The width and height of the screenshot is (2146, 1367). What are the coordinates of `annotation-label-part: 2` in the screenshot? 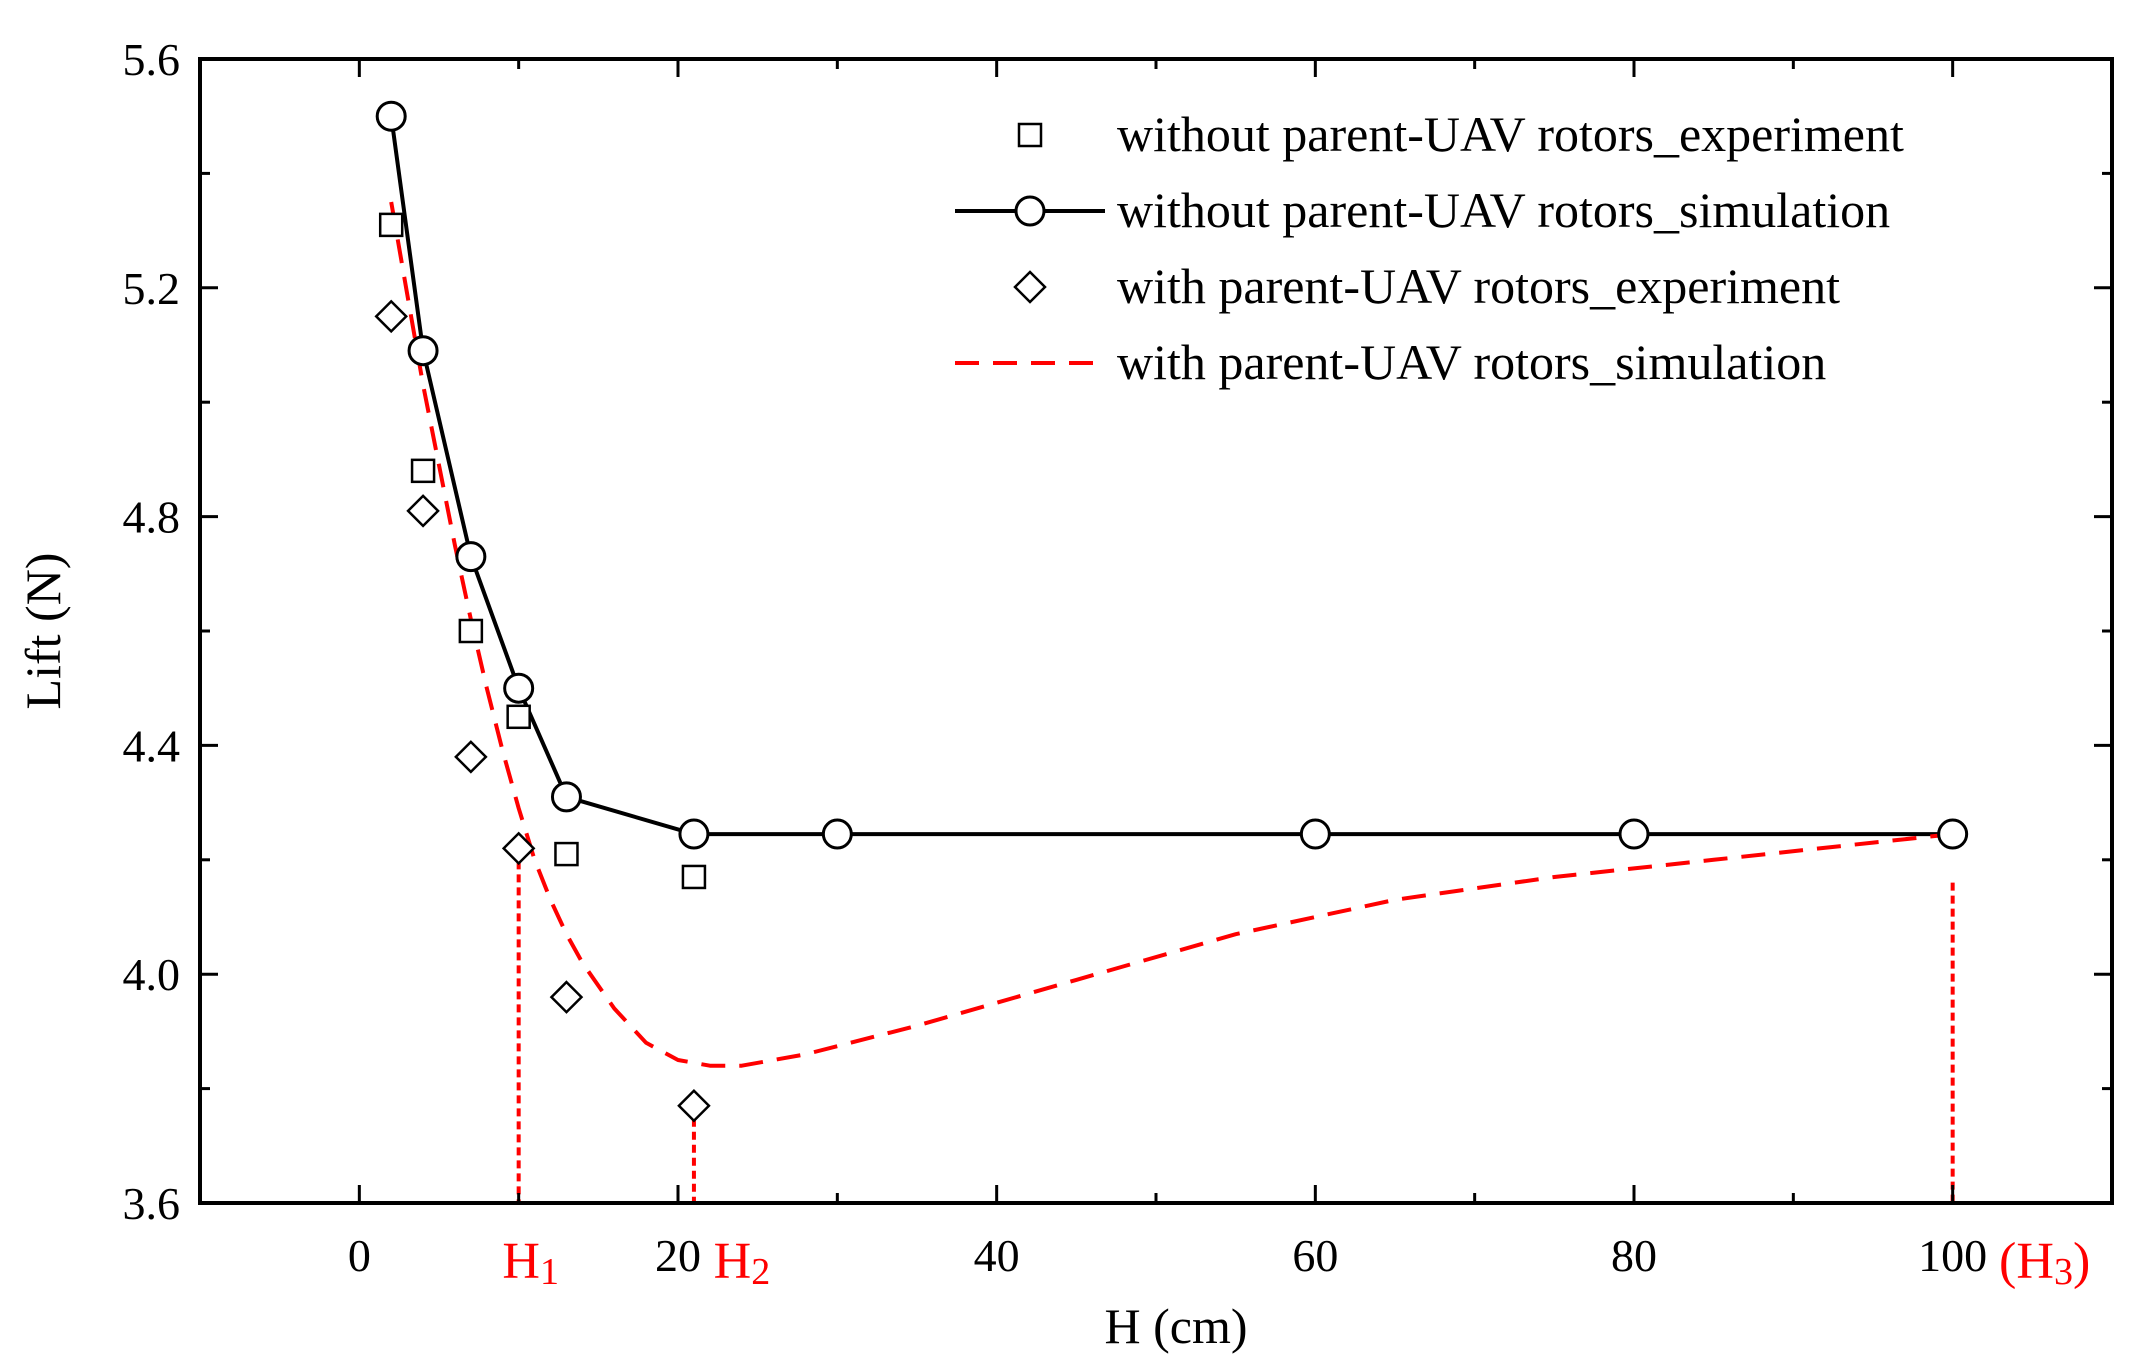 It's located at (760, 1272).